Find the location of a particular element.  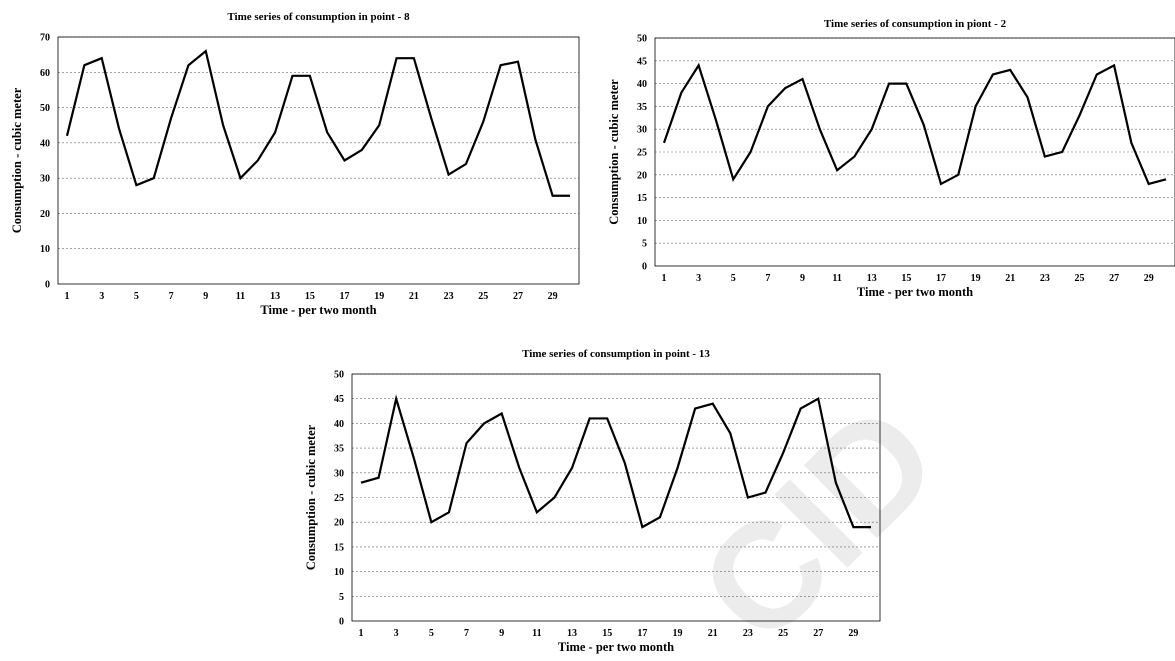

y-tick-label: 70 is located at coordinates (45, 38).